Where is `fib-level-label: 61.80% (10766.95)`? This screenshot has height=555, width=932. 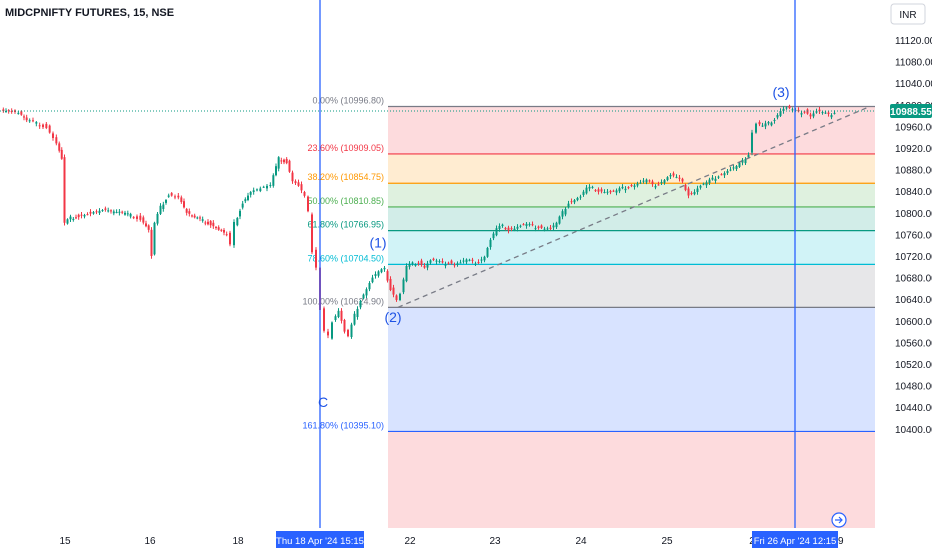
fib-level-label: 61.80% (10766.95) is located at coordinates (345, 225).